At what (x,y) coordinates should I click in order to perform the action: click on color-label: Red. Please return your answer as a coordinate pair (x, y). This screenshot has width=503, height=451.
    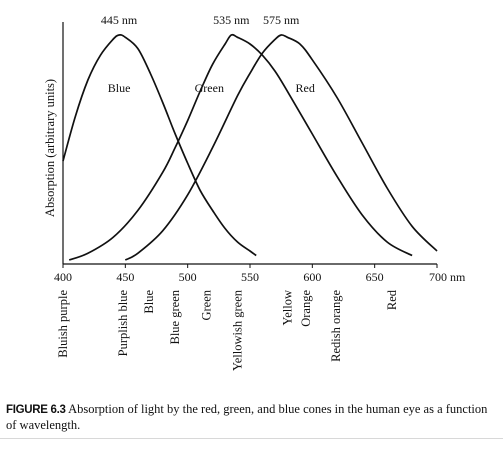
    Looking at the image, I should click on (392, 299).